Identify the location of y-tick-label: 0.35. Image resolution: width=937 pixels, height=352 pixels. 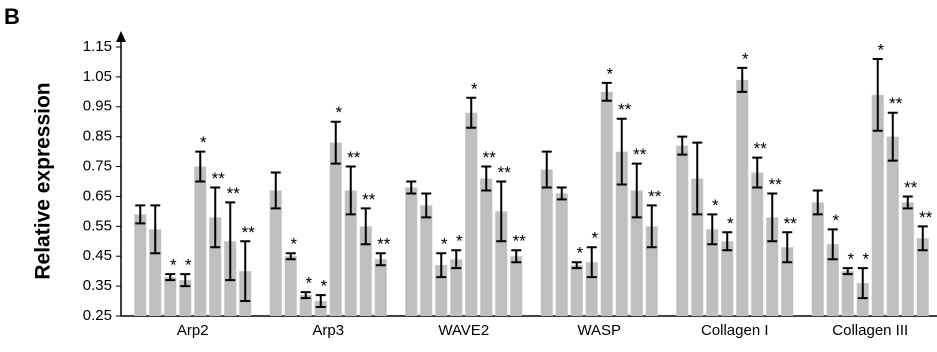
(97, 285).